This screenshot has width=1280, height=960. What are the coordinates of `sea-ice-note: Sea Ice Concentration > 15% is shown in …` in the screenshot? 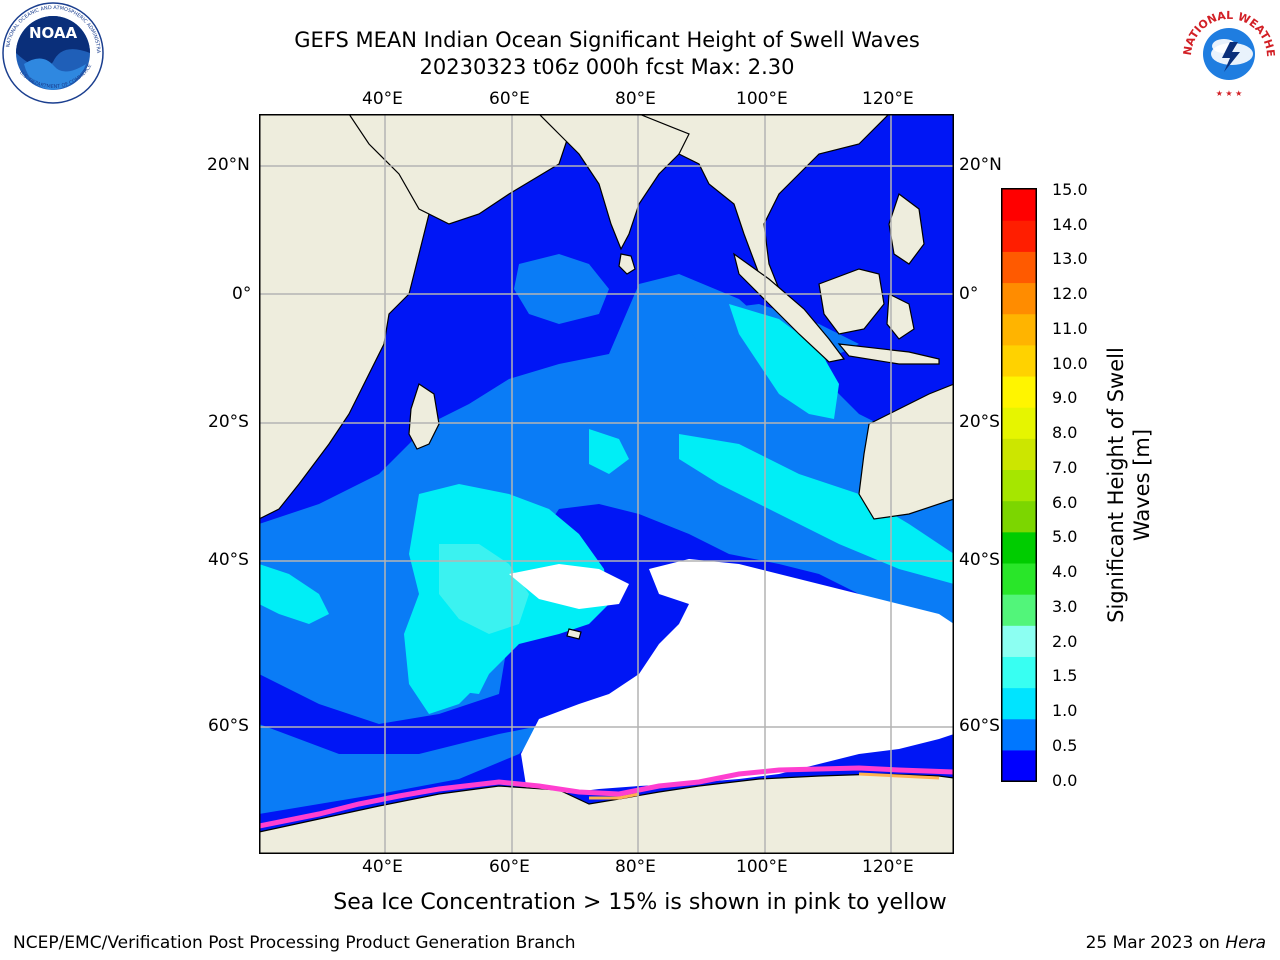 It's located at (640, 902).